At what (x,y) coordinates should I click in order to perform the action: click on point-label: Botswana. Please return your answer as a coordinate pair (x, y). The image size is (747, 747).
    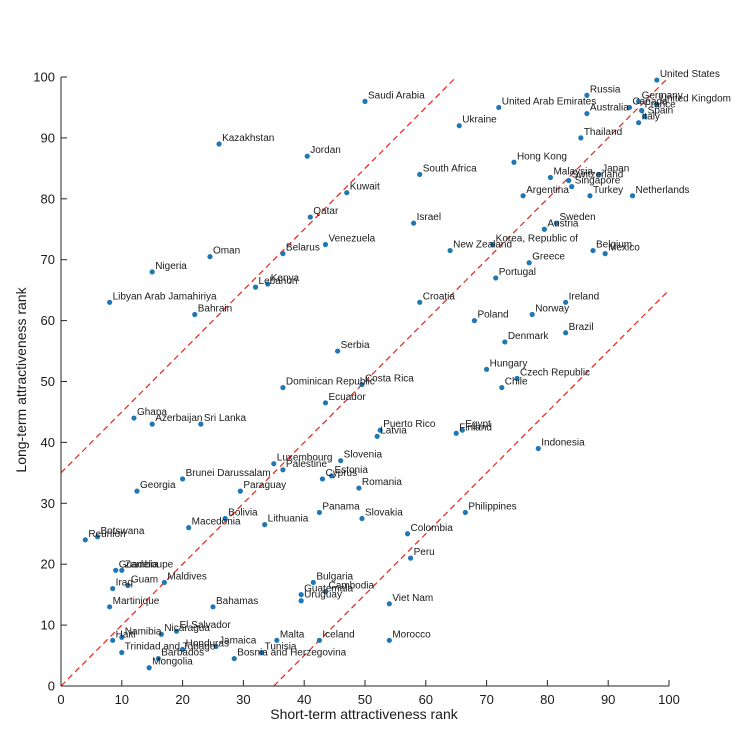
    Looking at the image, I should click on (122, 531).